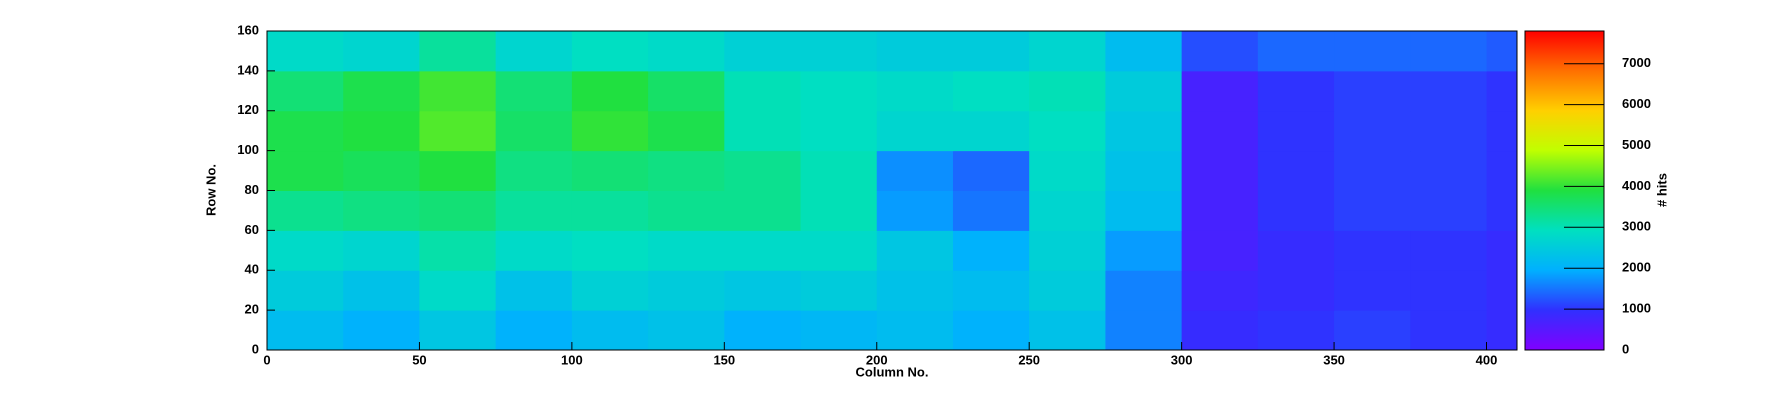 The image size is (1784, 412). Describe the element at coordinates (1636, 103) in the screenshot. I see `colorbar-tick-label: 6000` at that location.